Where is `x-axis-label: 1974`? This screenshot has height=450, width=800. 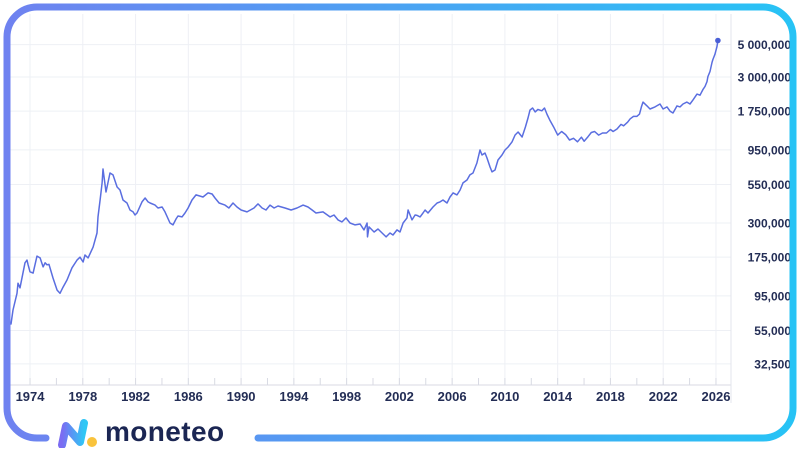
x-axis-label: 1974 is located at coordinates (31, 396).